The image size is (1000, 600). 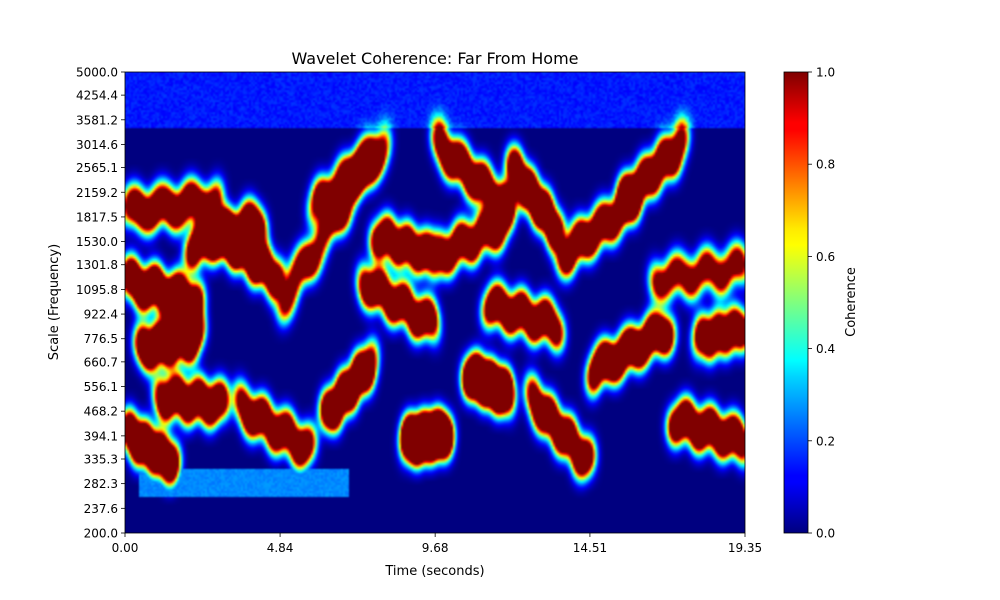 I want to click on colorbar-label: Coherence, so click(x=851, y=302).